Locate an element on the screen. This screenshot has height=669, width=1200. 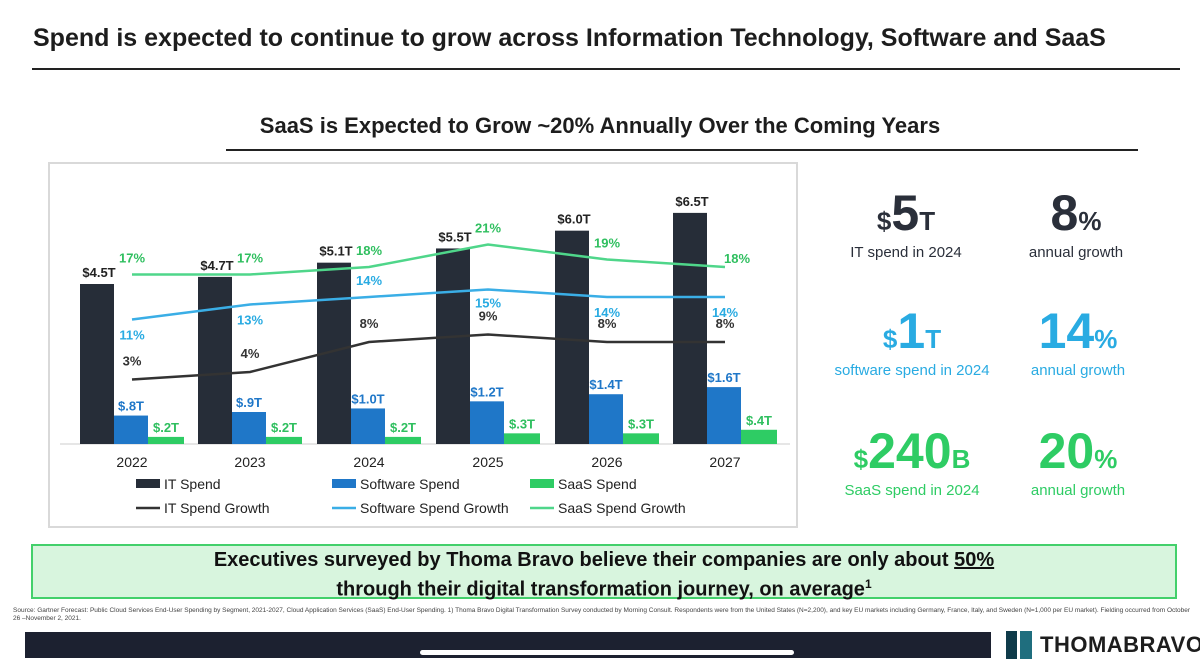
label-it-spend-2027: $6.5T is located at coordinates (691, 201).